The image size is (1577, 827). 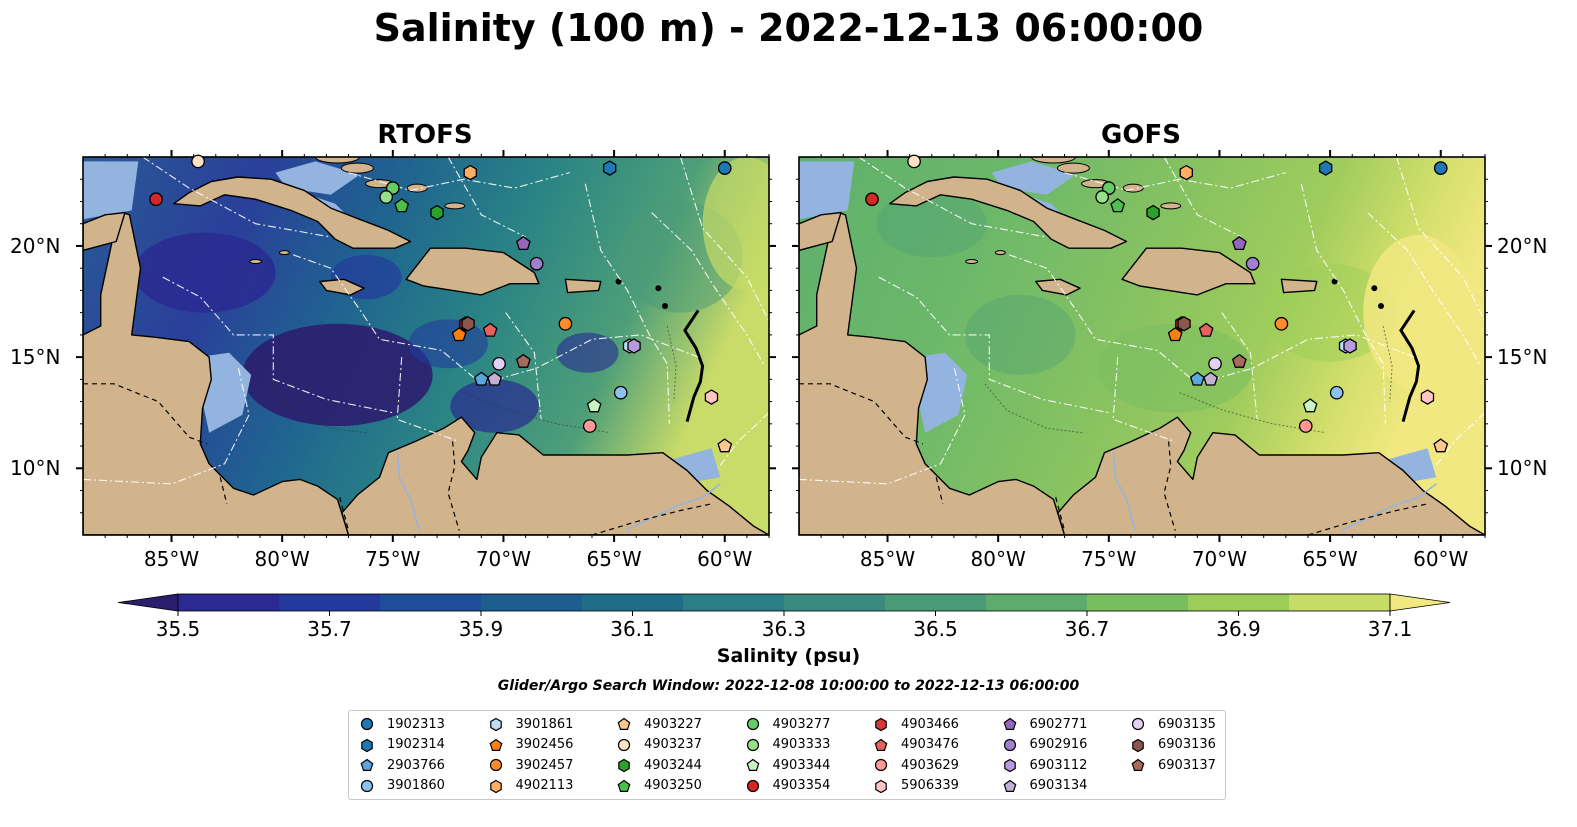 What do you see at coordinates (1522, 245) in the screenshot?
I see `lat-tick-label: 20°N` at bounding box center [1522, 245].